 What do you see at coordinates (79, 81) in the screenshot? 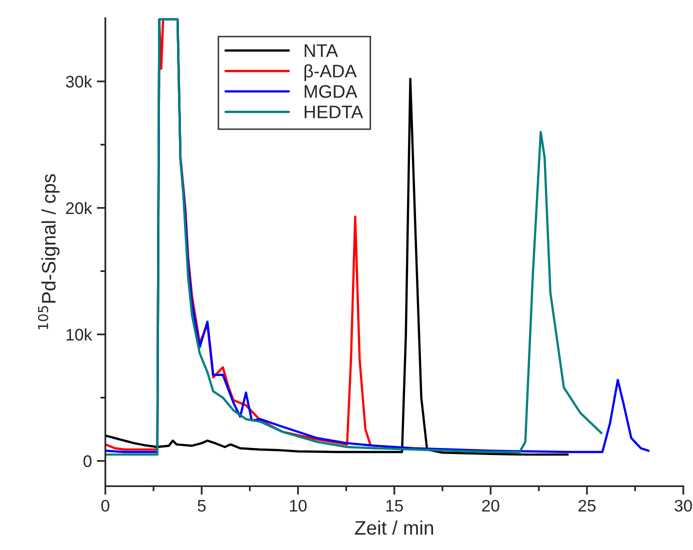
I see `y-tick-label: 30k` at bounding box center [79, 81].